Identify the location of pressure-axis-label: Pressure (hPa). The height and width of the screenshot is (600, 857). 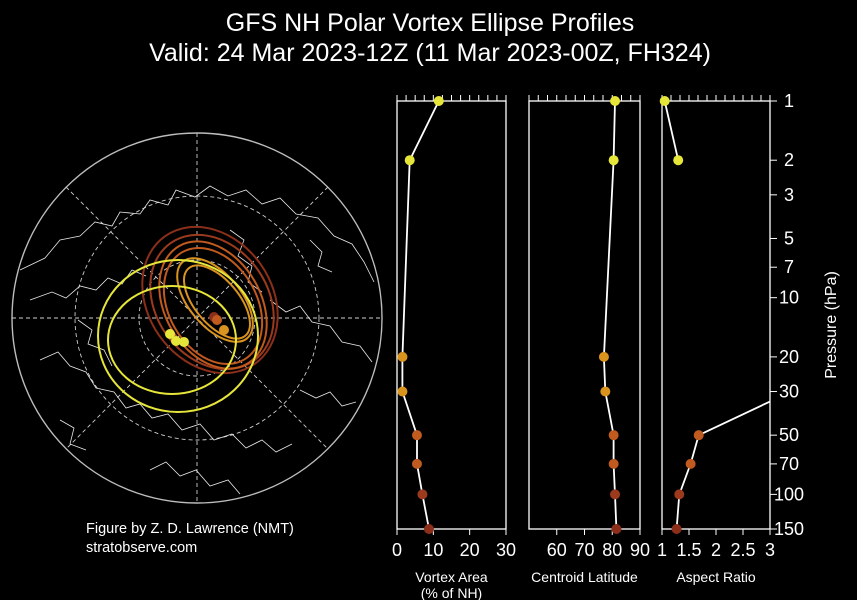
(831, 325).